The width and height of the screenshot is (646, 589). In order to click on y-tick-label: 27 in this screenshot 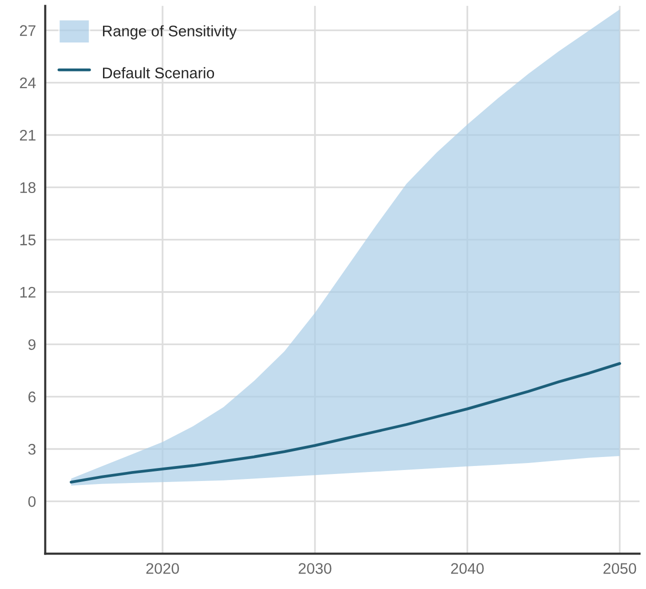, I will do `click(28, 30)`.